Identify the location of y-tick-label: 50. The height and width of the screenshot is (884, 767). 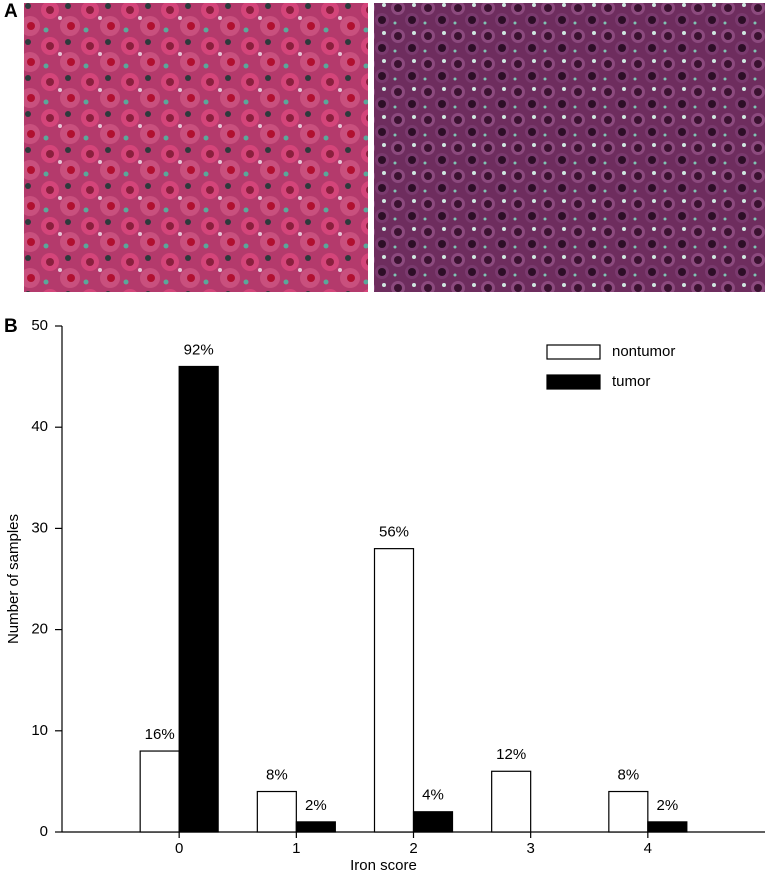
(39, 325).